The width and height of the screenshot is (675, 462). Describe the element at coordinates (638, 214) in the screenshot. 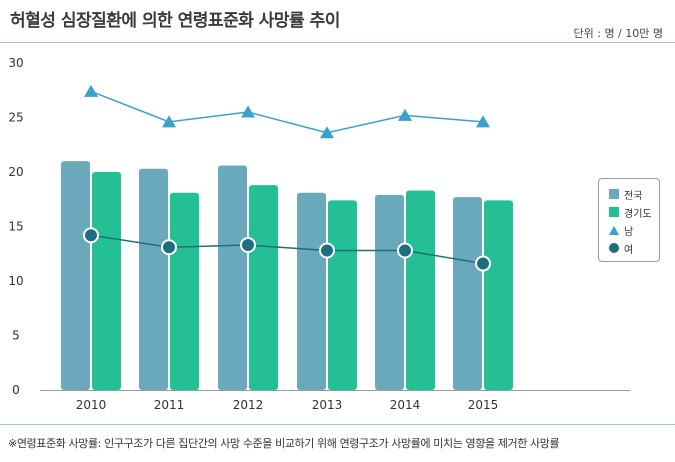

I see `legend-label-gyeonggi: 경기도` at that location.